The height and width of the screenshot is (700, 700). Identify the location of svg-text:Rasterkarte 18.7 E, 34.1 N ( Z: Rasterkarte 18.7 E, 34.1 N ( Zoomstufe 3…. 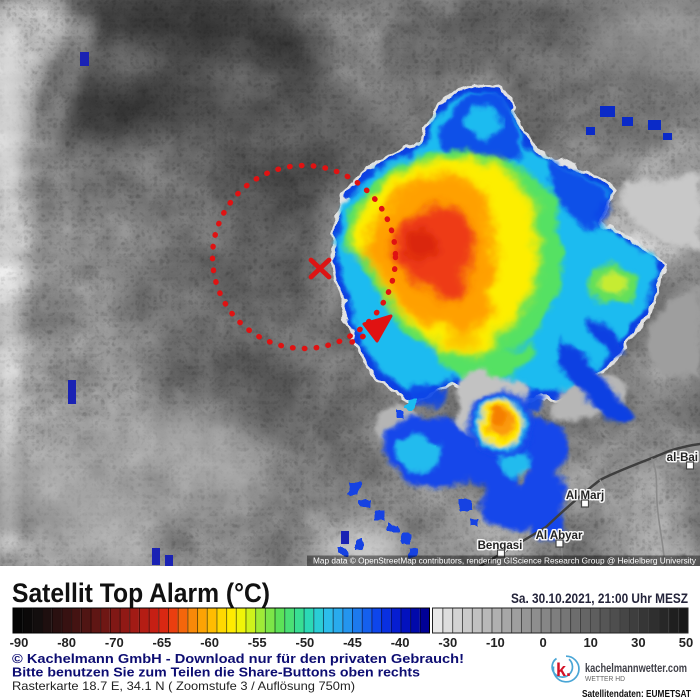
(183, 686).